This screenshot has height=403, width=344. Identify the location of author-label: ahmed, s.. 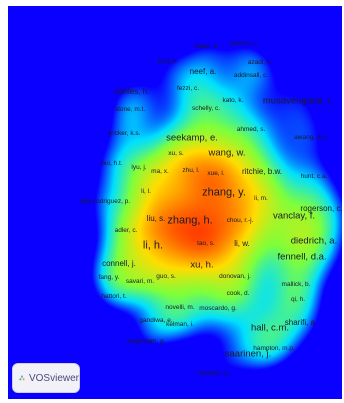
(251, 129).